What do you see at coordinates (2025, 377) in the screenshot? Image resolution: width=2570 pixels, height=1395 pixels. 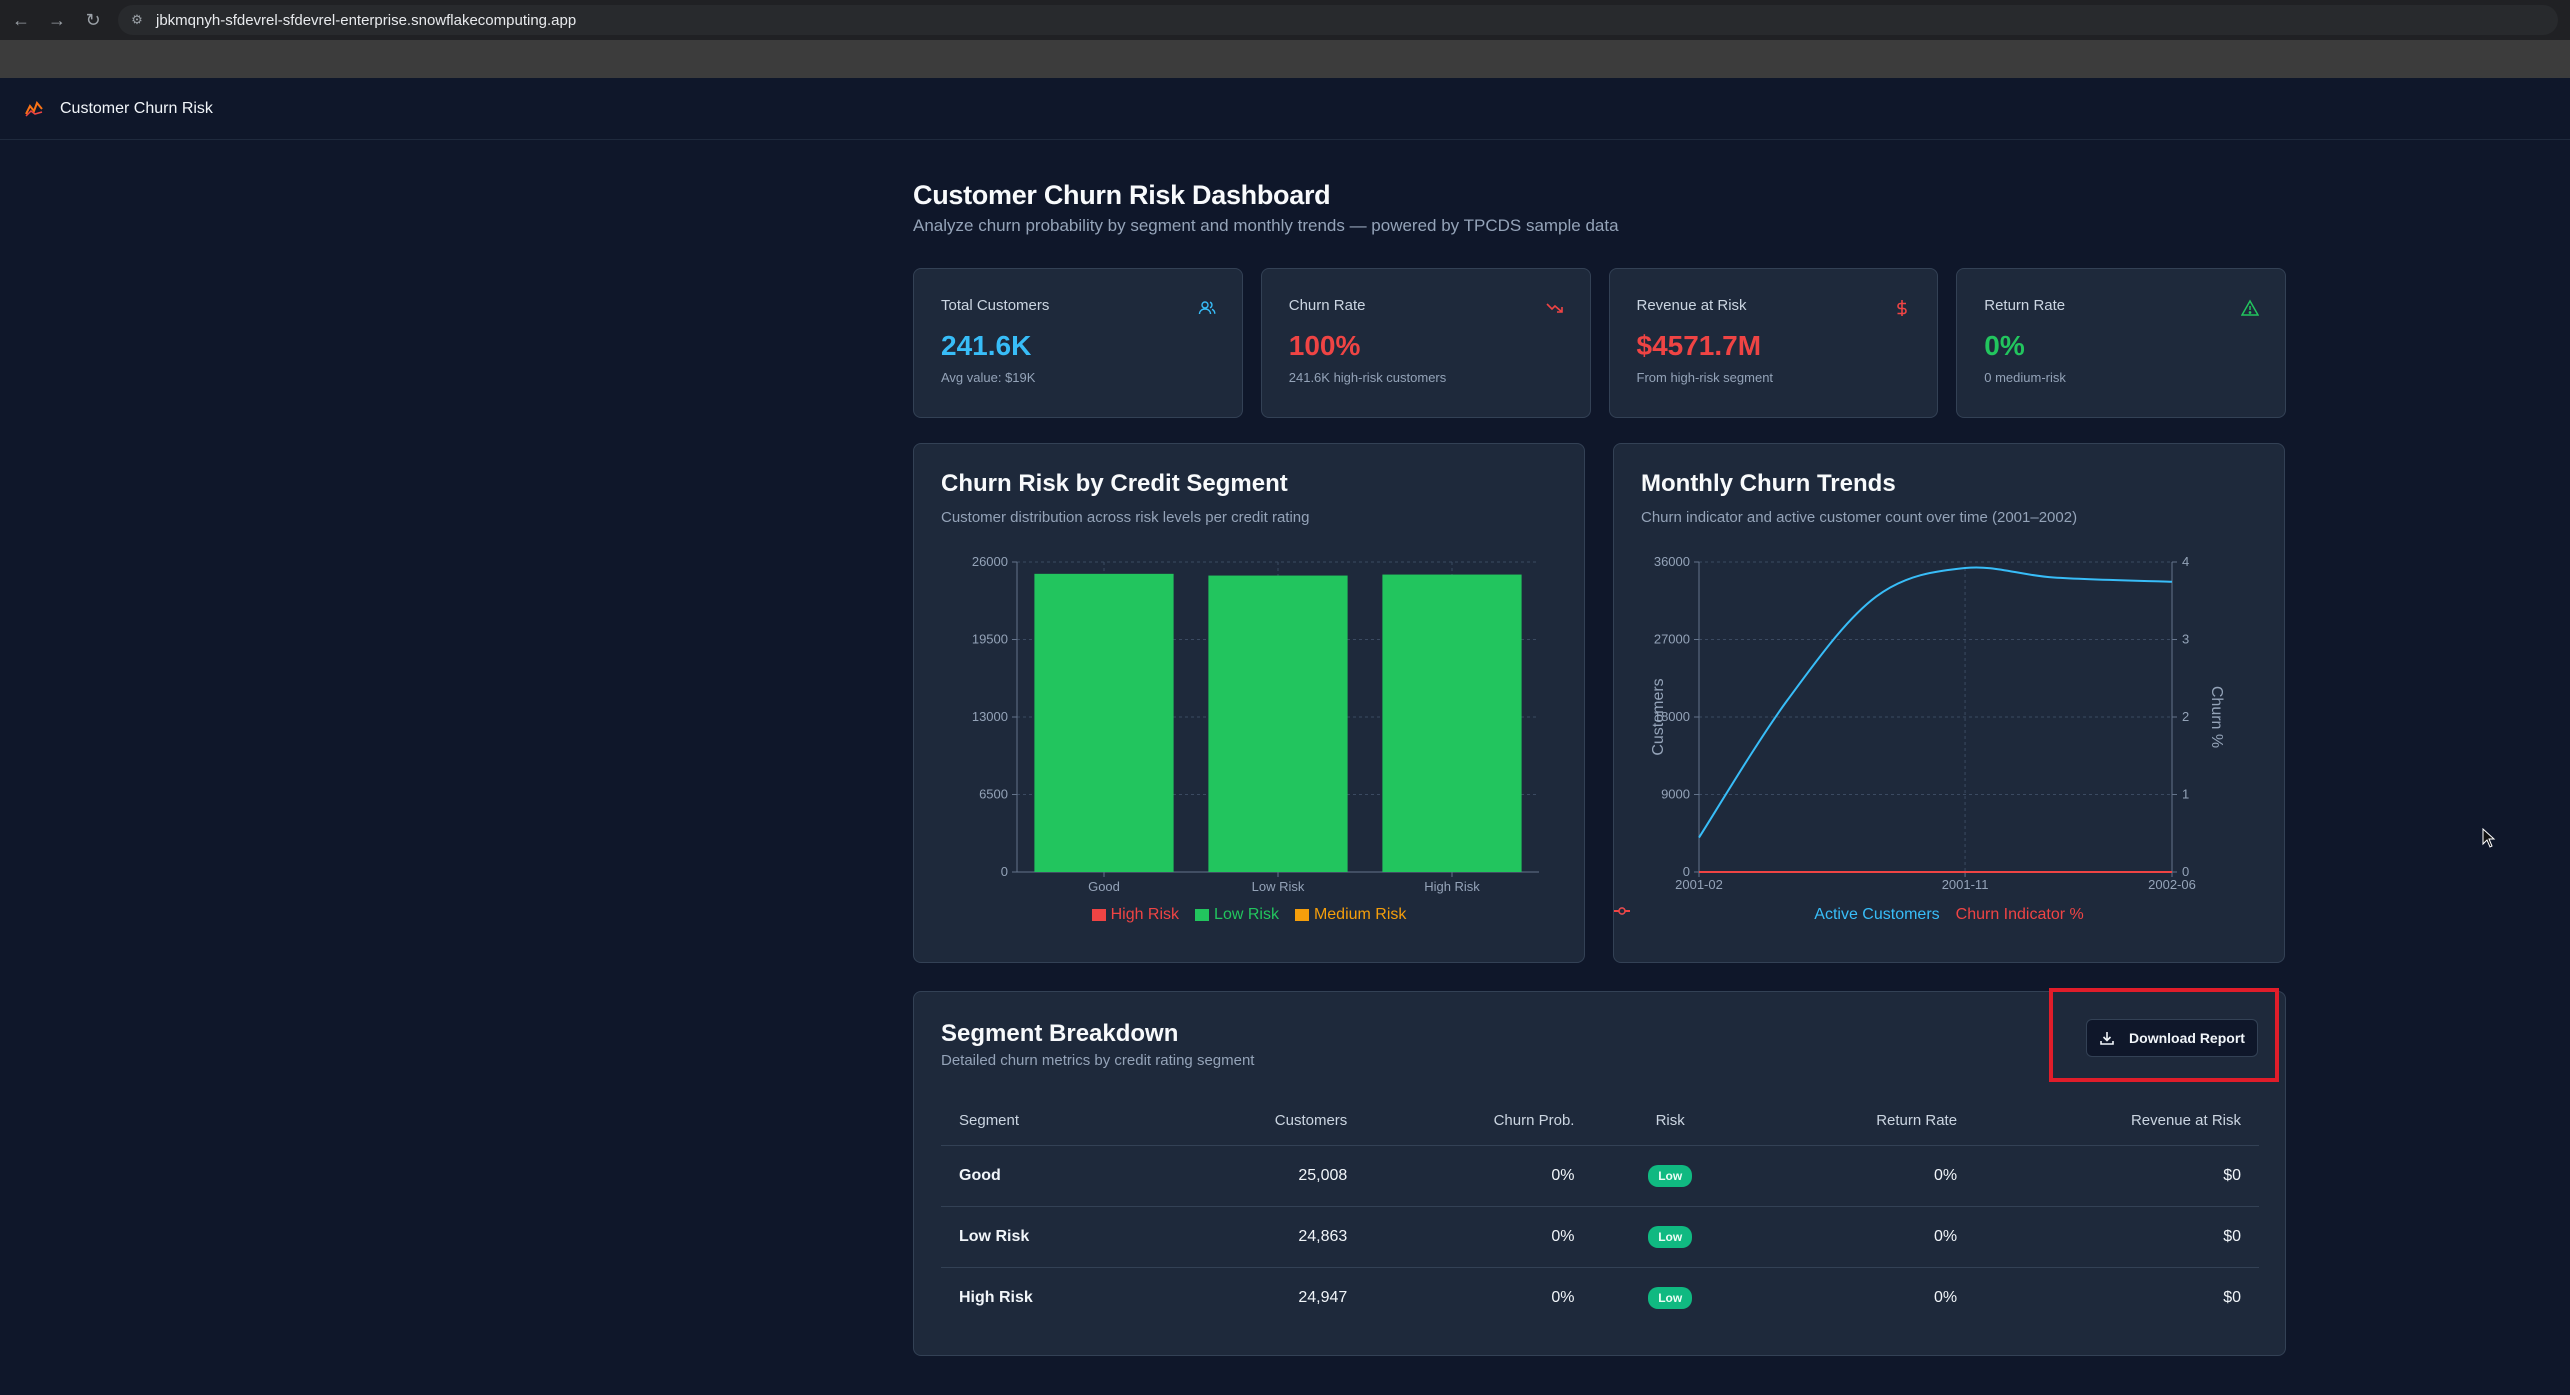 I see `kpi-sub: 0 medium-risk` at bounding box center [2025, 377].